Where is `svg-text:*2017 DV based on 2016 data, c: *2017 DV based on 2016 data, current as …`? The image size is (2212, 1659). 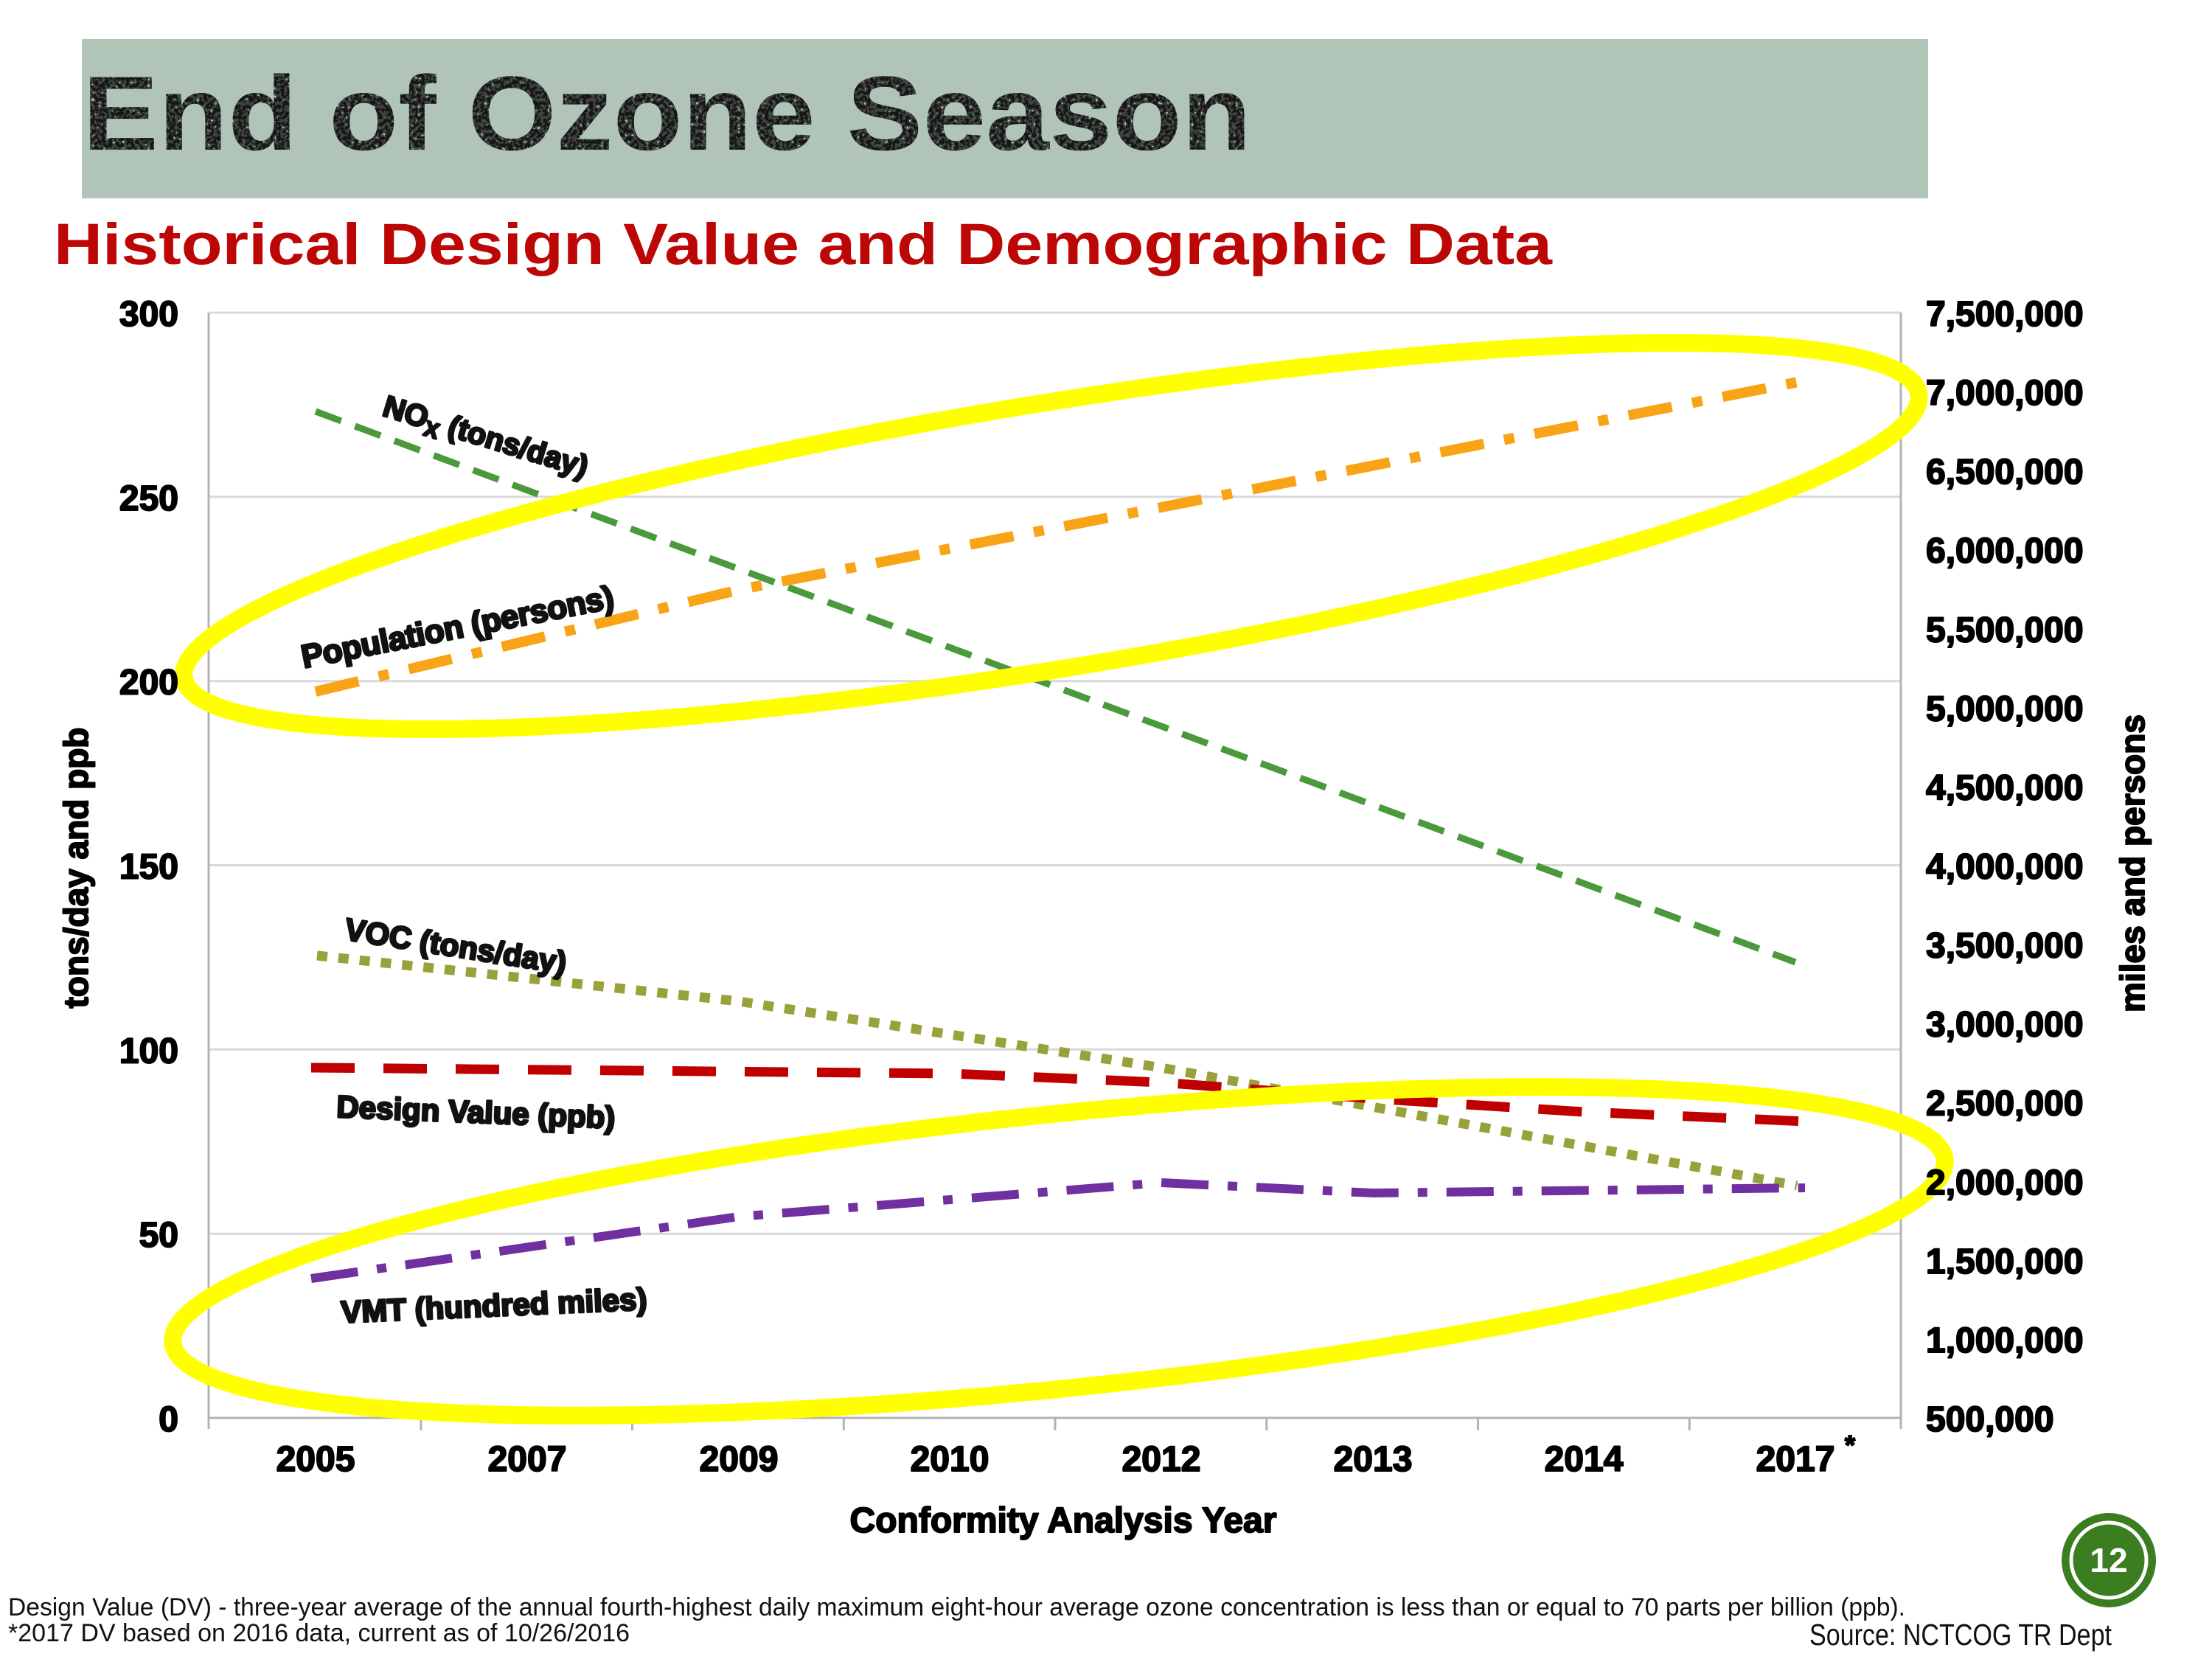 svg-text:*2017 DV based on 2016 data, c: *2017 DV based on 2016 data, current as … is located at coordinates (319, 1633).